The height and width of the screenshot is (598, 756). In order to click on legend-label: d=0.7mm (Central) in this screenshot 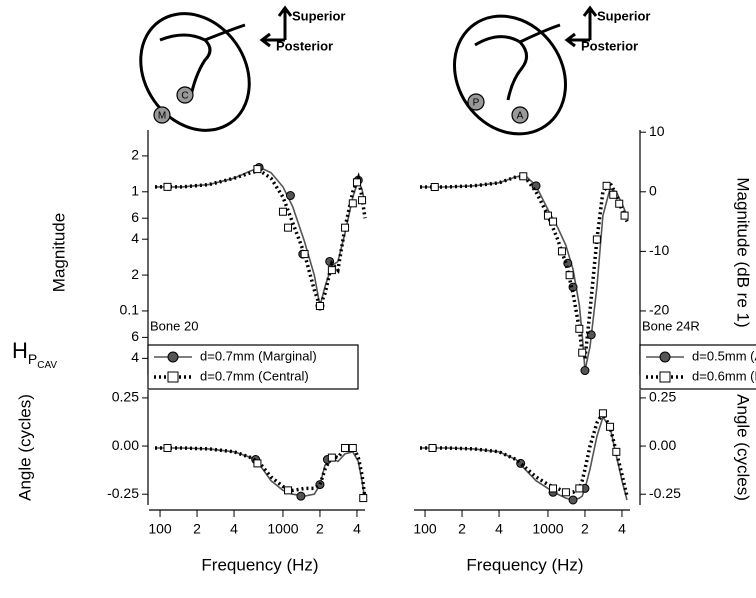, I will do `click(254, 375)`.